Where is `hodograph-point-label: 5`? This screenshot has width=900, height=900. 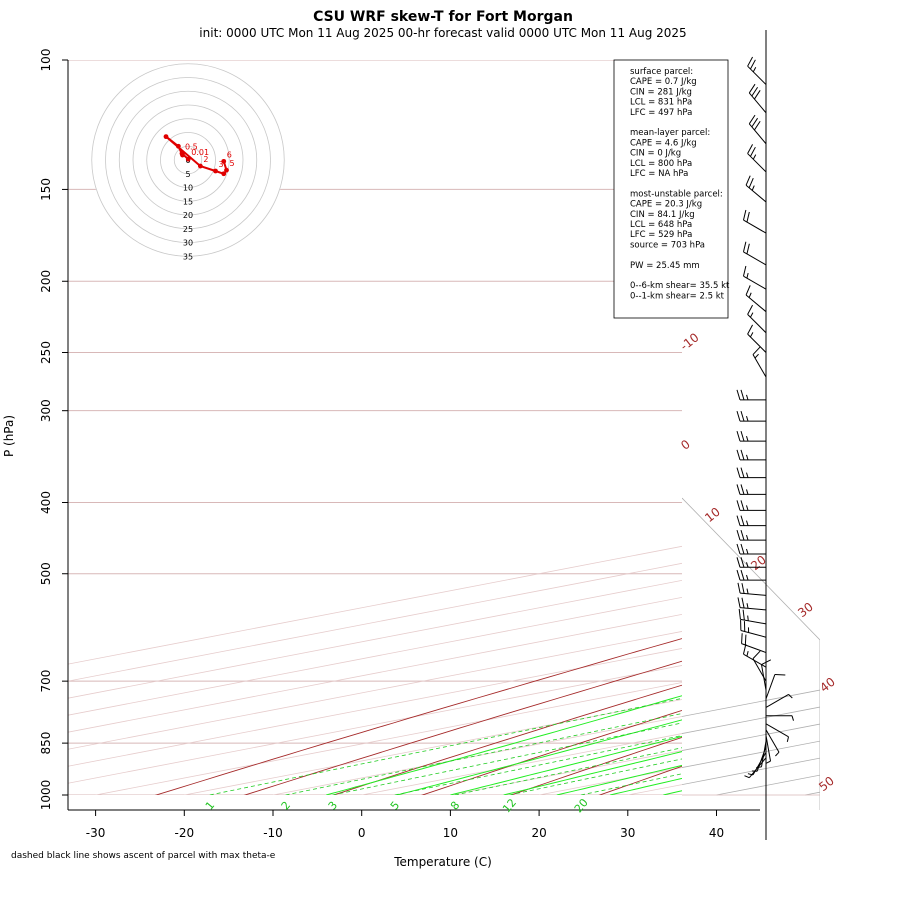 hodograph-point-label: 5 is located at coordinates (232, 163).